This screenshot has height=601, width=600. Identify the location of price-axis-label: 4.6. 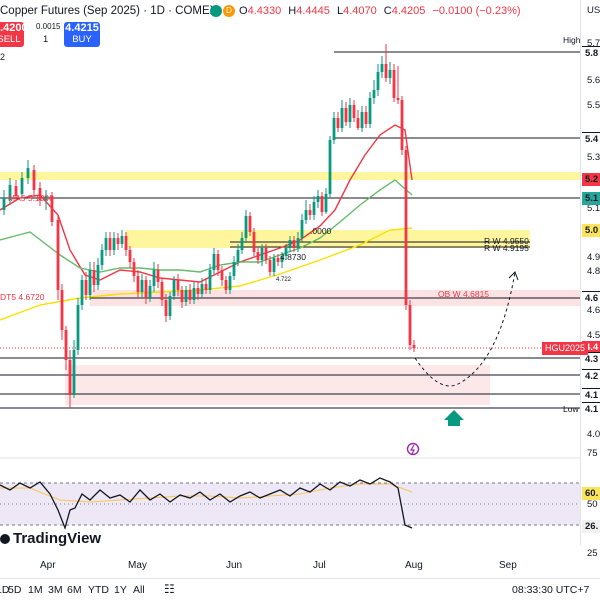
(591, 298).